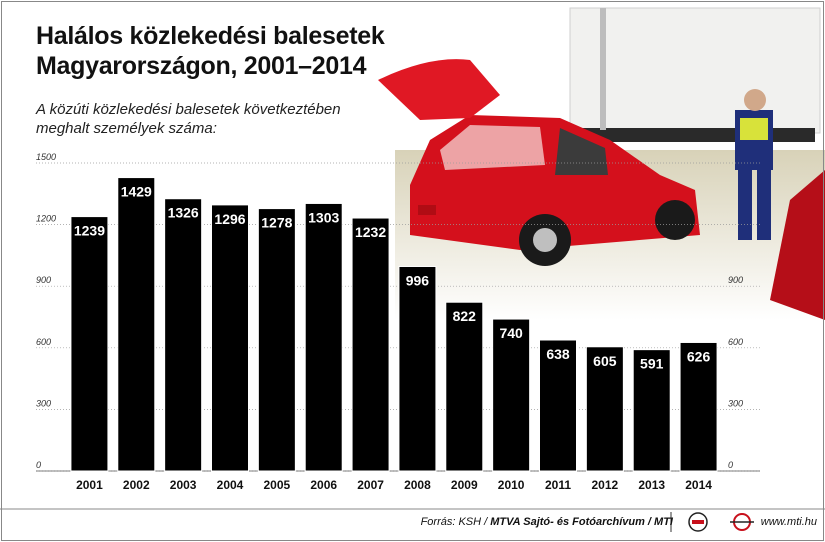 The image size is (825, 542). I want to click on value-label-2001: 1239, so click(89, 231).